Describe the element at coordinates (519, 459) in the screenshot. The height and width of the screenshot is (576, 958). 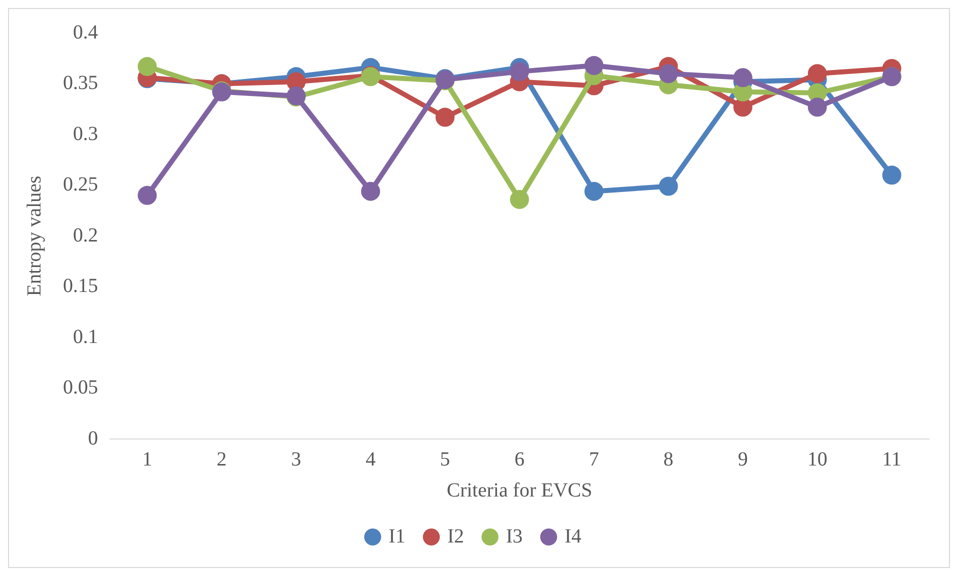
I see `x-tick-label: 6` at that location.